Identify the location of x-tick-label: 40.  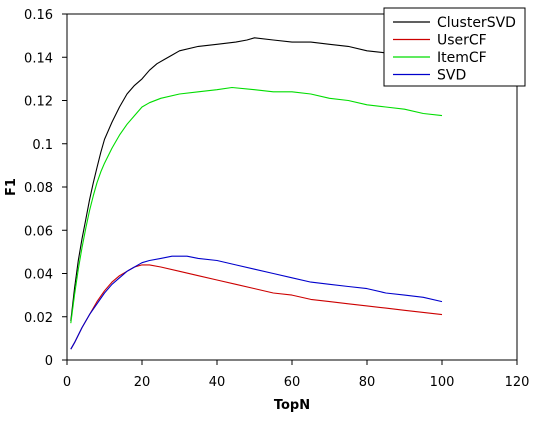
(217, 382).